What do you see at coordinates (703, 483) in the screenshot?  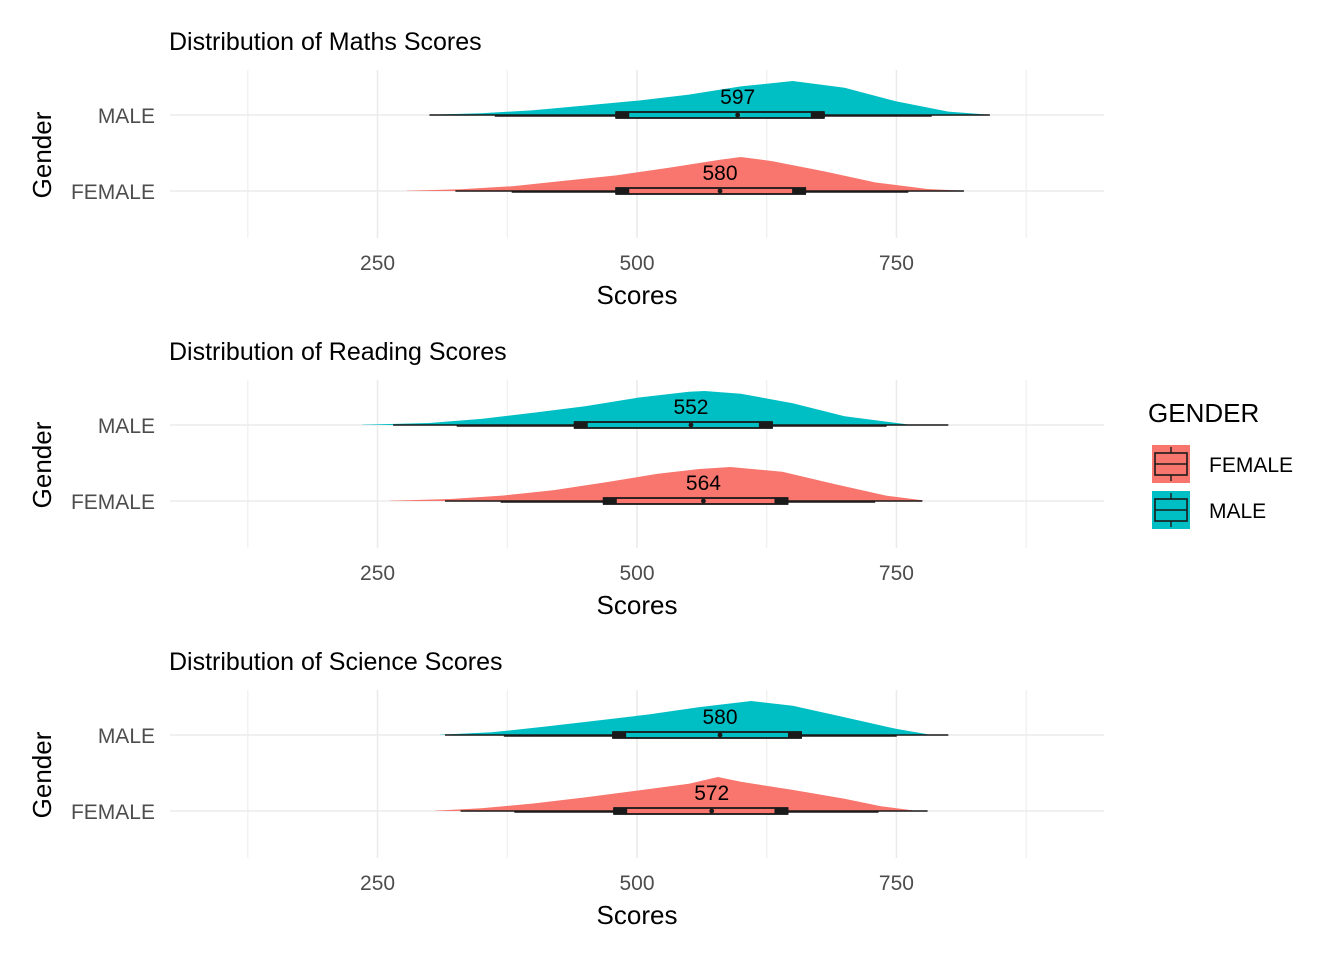 I see `median-label: 564` at bounding box center [703, 483].